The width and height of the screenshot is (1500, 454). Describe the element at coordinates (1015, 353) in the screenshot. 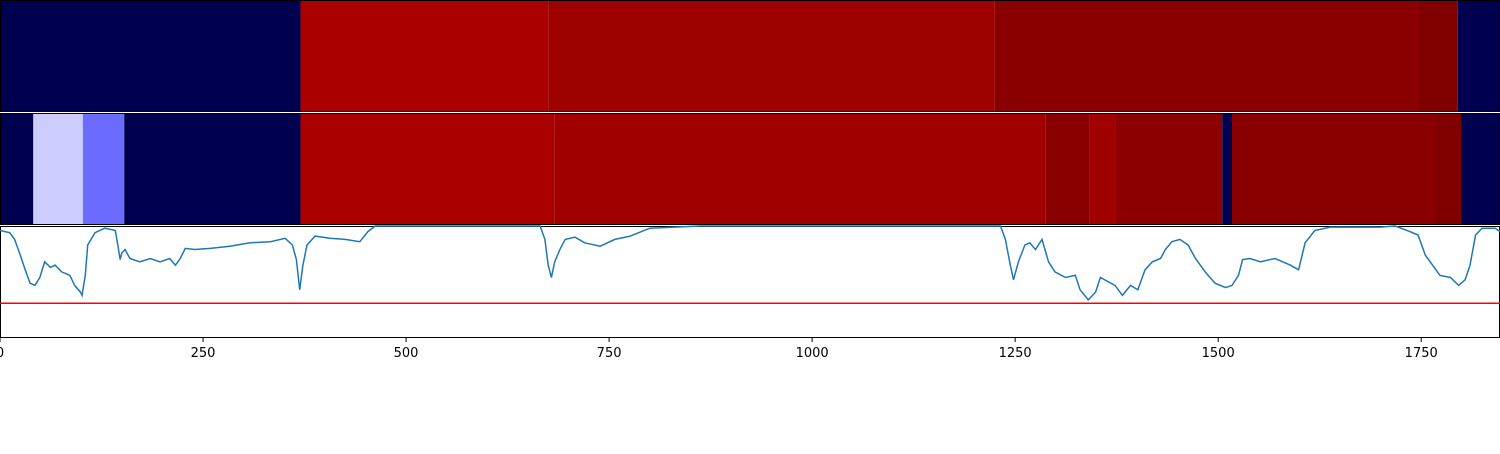

I see `x-tick-label: 1250` at that location.